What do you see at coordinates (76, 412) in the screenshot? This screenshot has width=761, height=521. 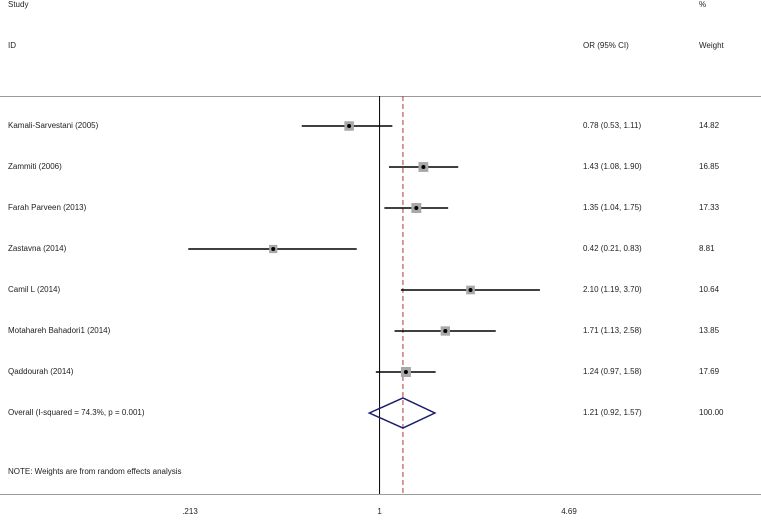 I see `overall-label: Overall (I-squared = 74.3%, p = 0.001)` at bounding box center [76, 412].